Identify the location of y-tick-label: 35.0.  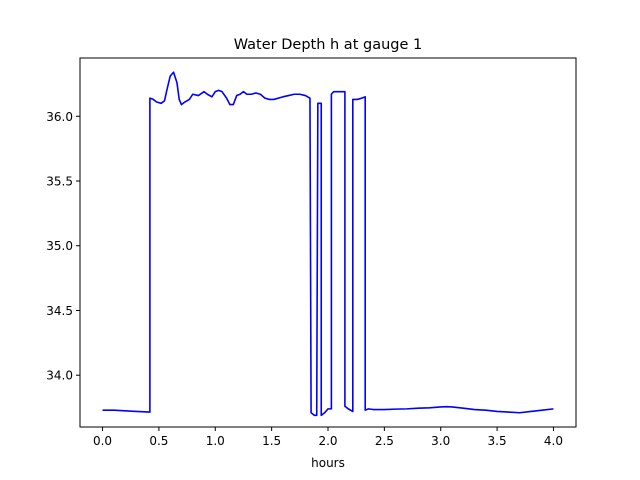
(59, 246).